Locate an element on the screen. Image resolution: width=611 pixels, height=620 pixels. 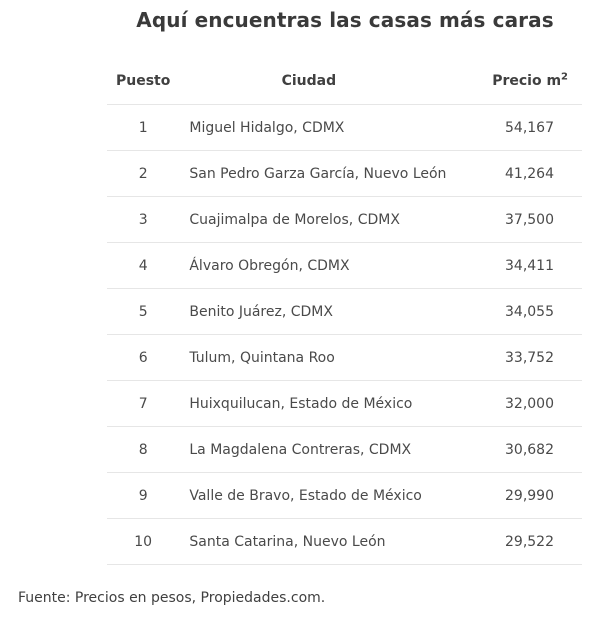
row-rank: 7 is located at coordinates (143, 403).